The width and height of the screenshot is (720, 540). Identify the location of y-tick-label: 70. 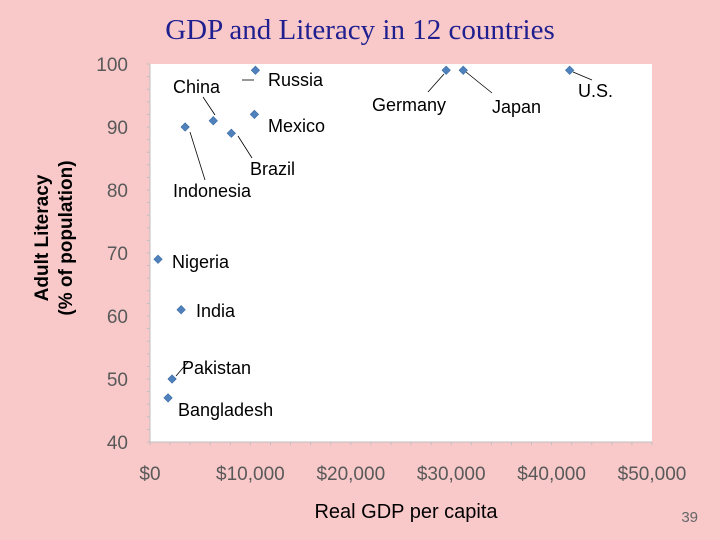
(117, 254).